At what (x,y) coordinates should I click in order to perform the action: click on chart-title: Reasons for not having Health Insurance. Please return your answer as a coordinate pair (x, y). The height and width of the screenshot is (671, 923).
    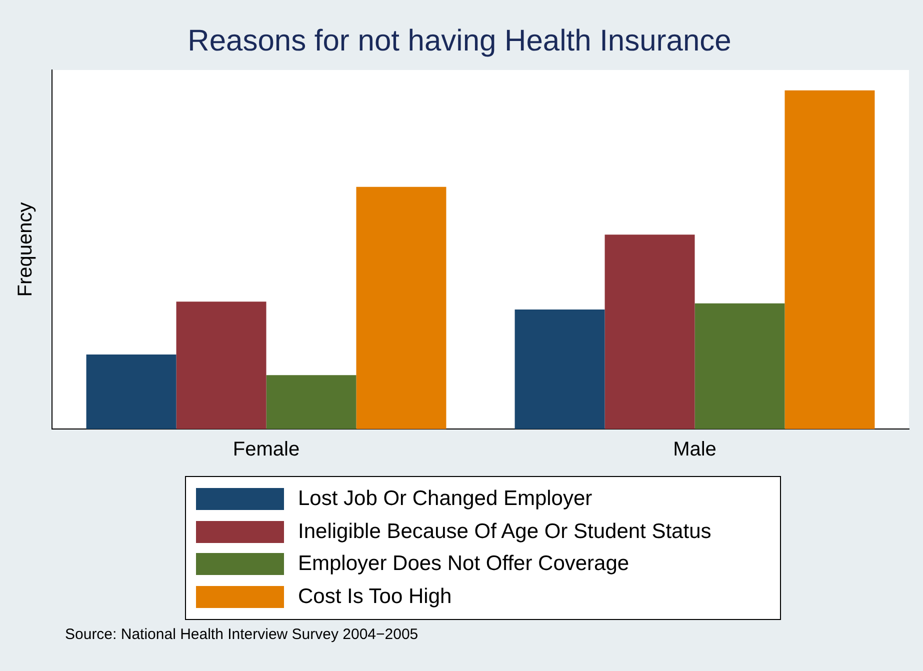
    Looking at the image, I should click on (460, 41).